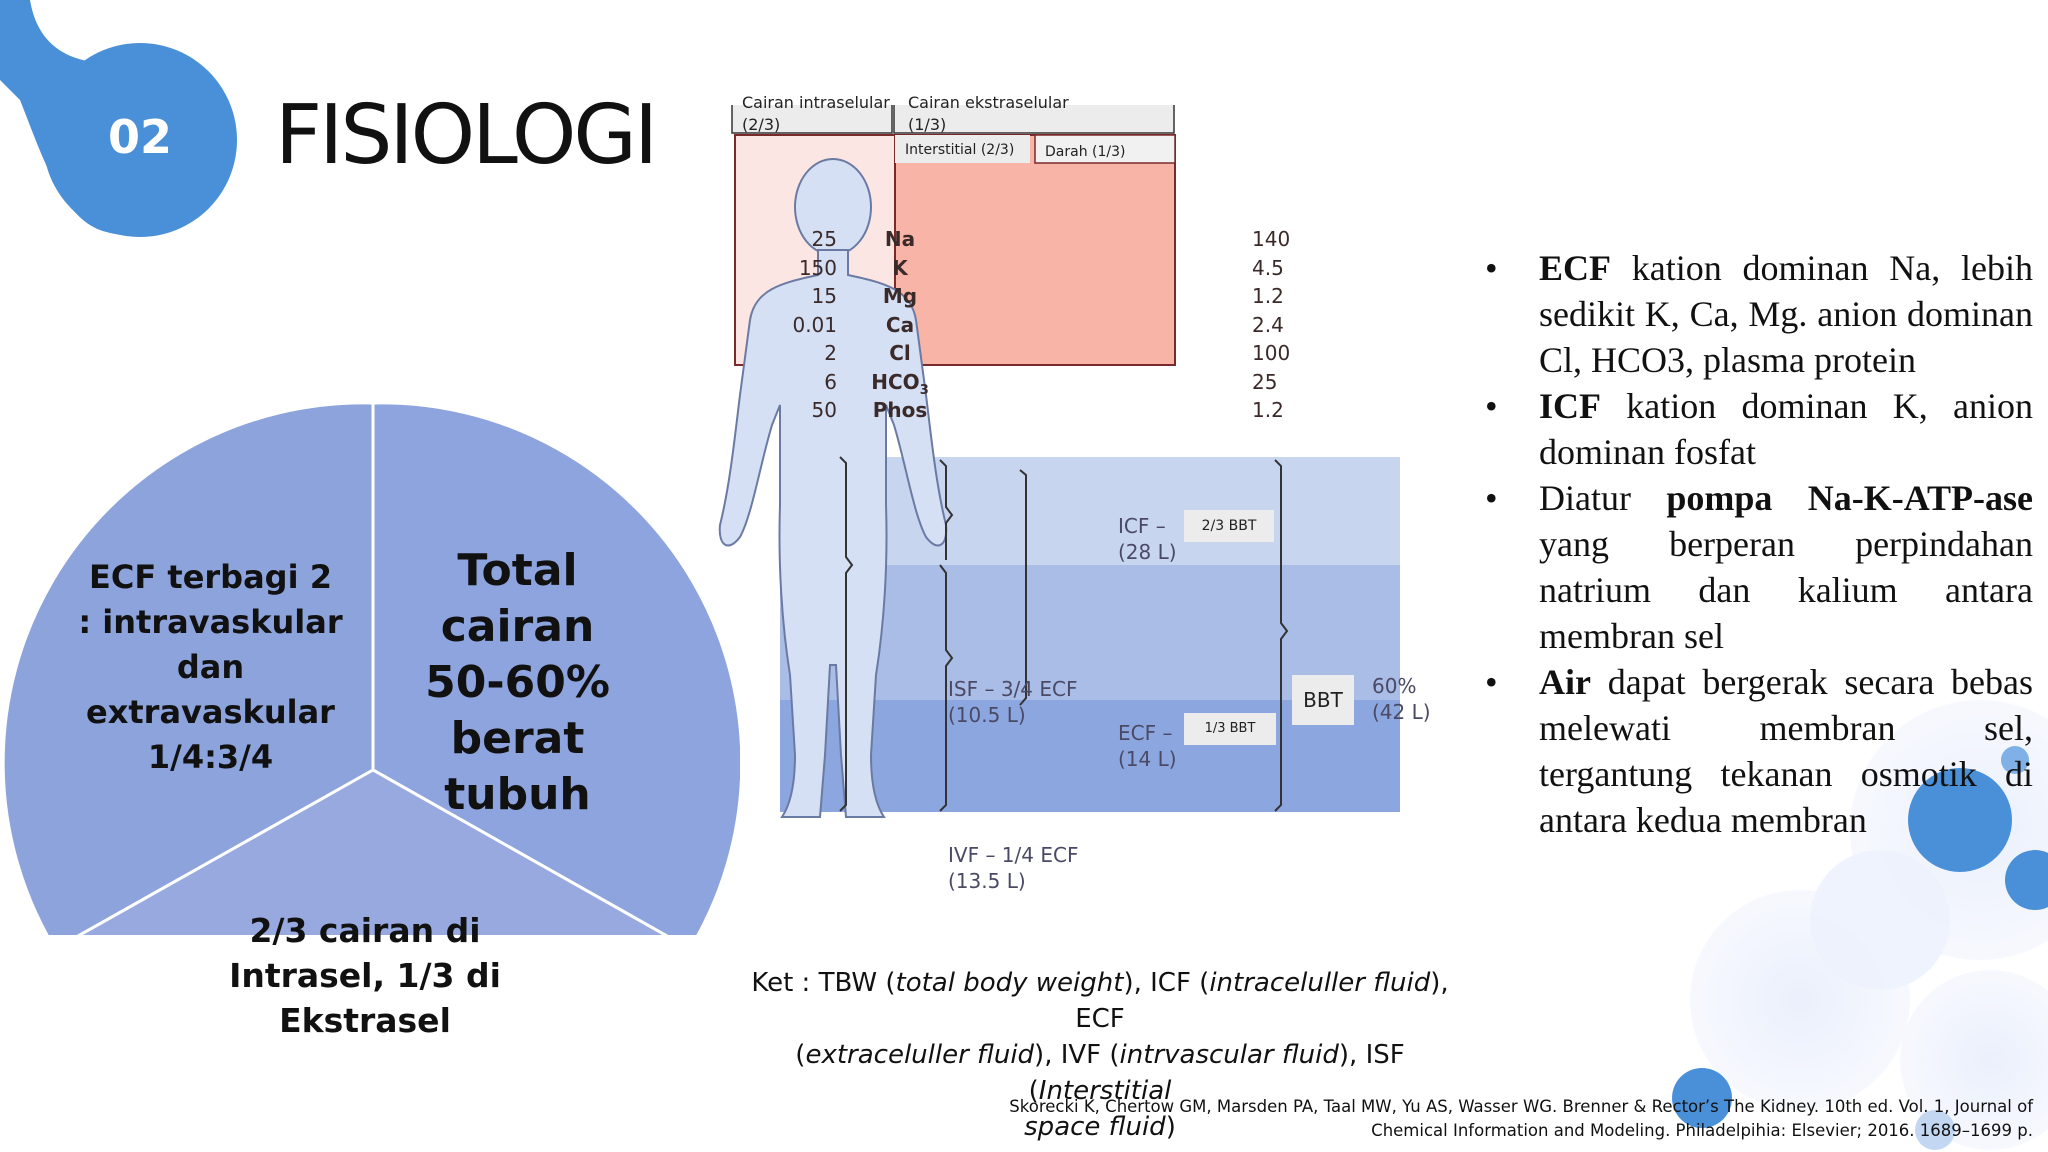  What do you see at coordinates (1323, 700) in the screenshot?
I see `tag-bbt: BBT` at bounding box center [1323, 700].